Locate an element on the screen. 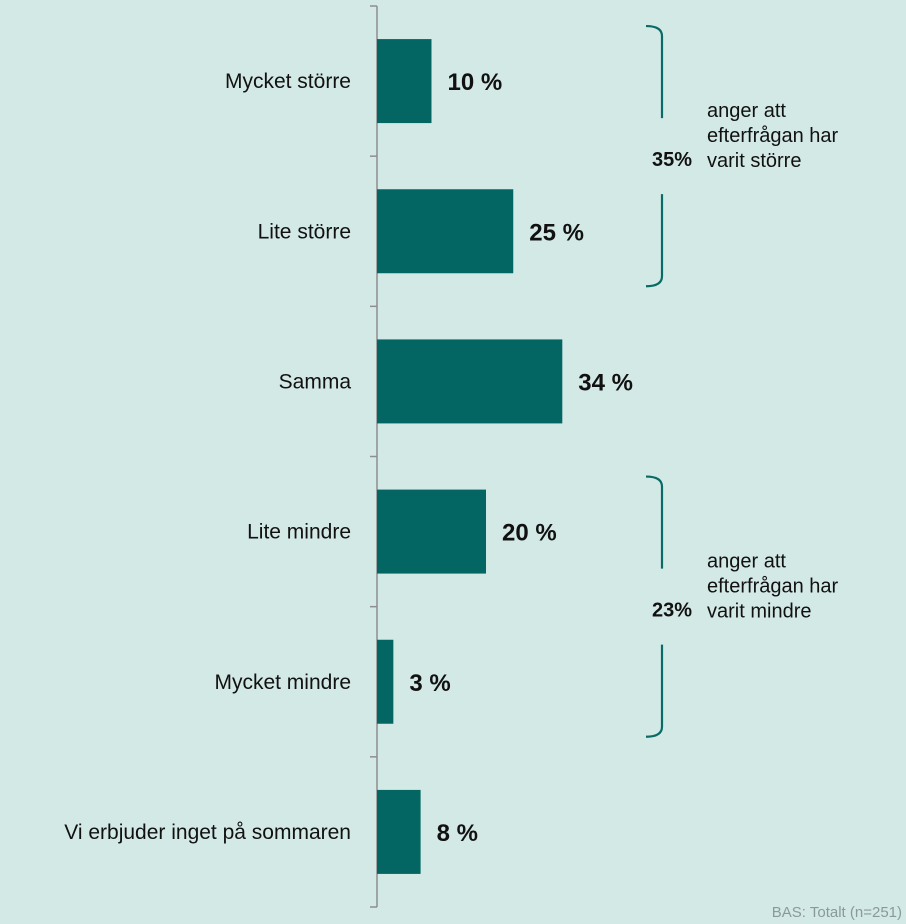 This screenshot has height=924, width=906. category-label: Samma is located at coordinates (315, 381).